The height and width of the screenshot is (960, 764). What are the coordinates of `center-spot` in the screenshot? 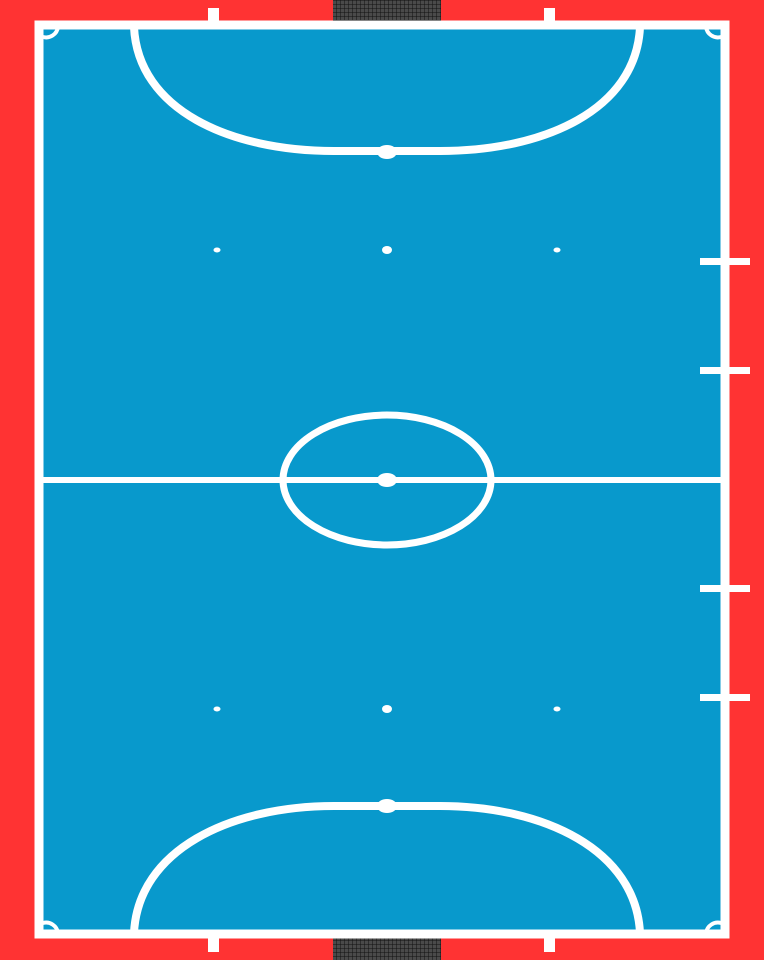 It's located at (387, 480).